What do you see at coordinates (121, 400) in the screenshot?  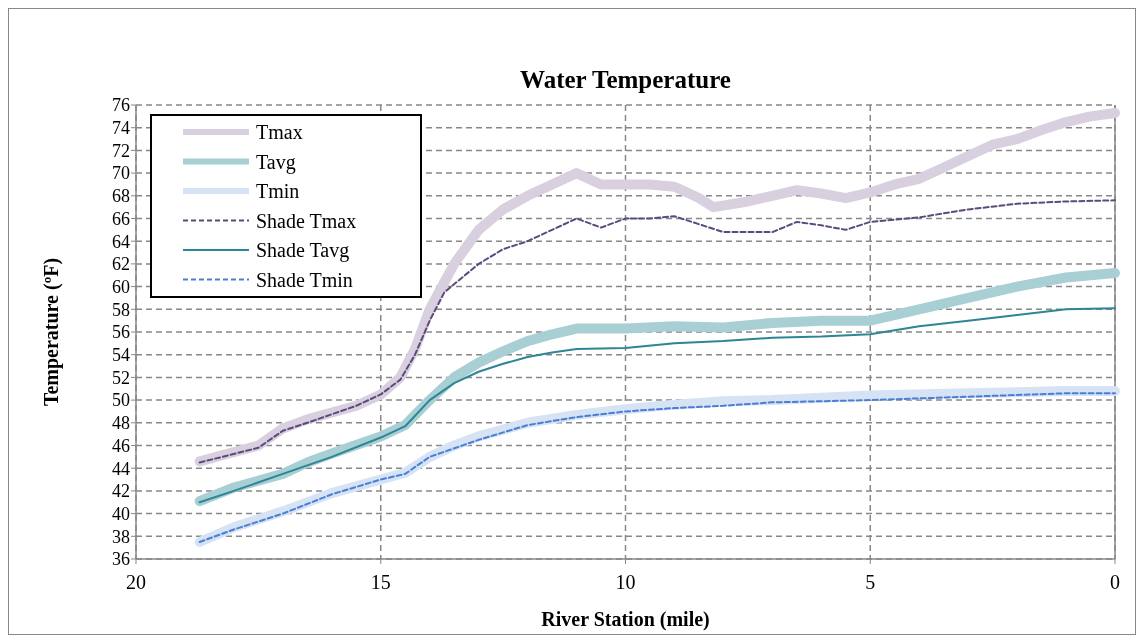 I see `y-tick-label: 50` at bounding box center [121, 400].